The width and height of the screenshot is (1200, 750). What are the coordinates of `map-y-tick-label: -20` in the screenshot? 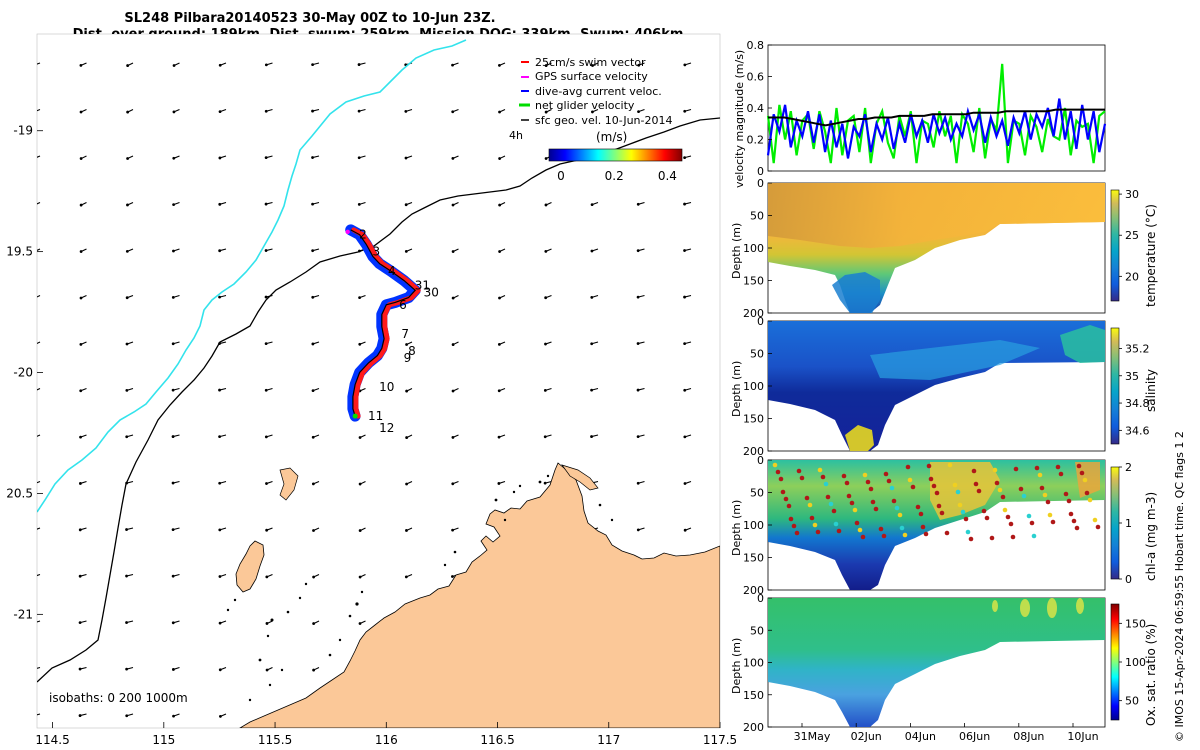 It's located at (23, 373).